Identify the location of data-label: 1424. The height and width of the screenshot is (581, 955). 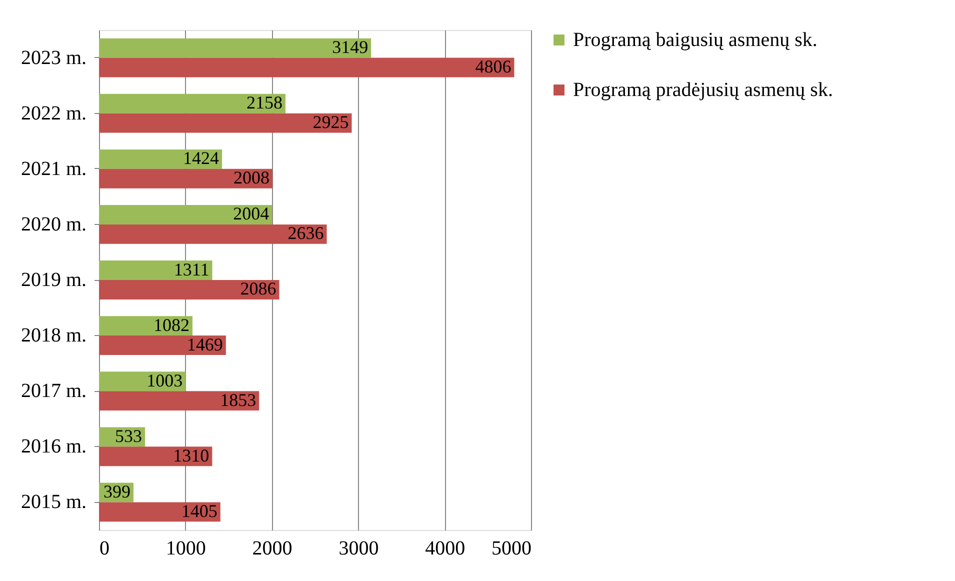
(201, 158).